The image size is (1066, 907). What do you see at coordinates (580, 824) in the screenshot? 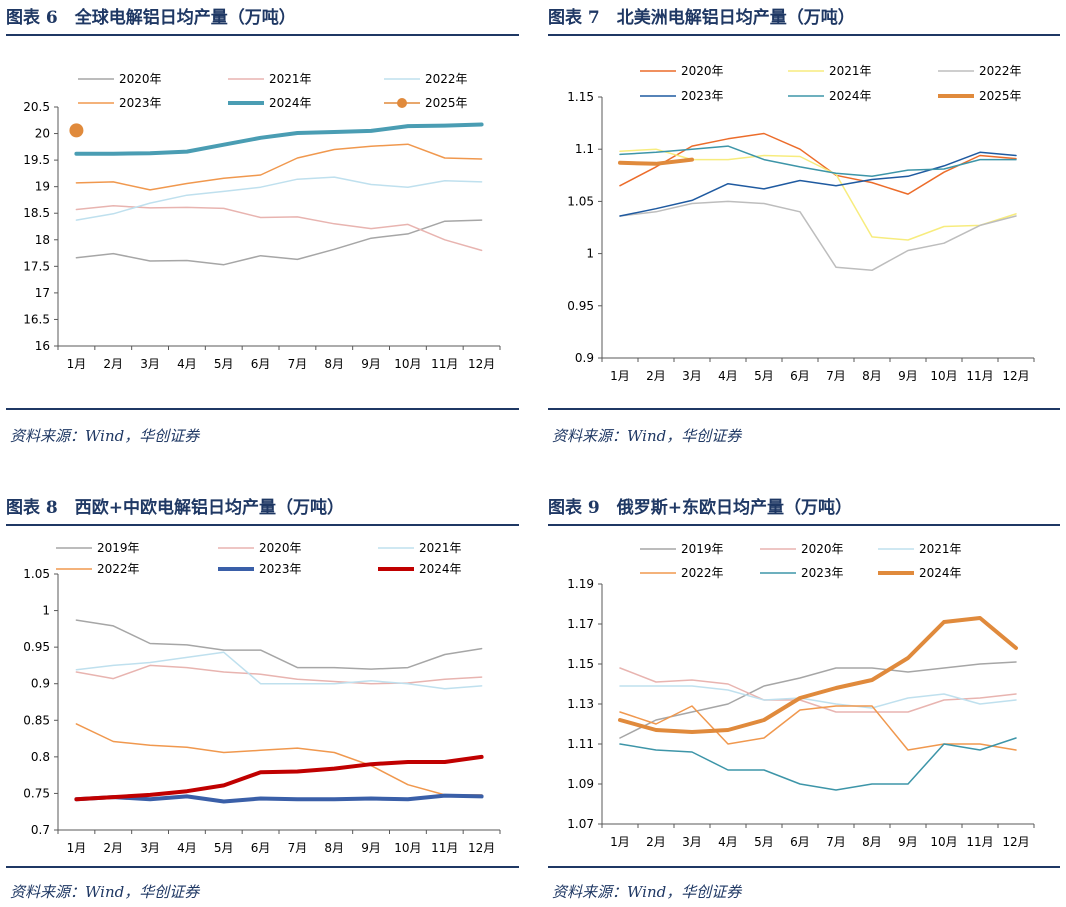
I see `y-tick-label: 1.07` at bounding box center [580, 824].